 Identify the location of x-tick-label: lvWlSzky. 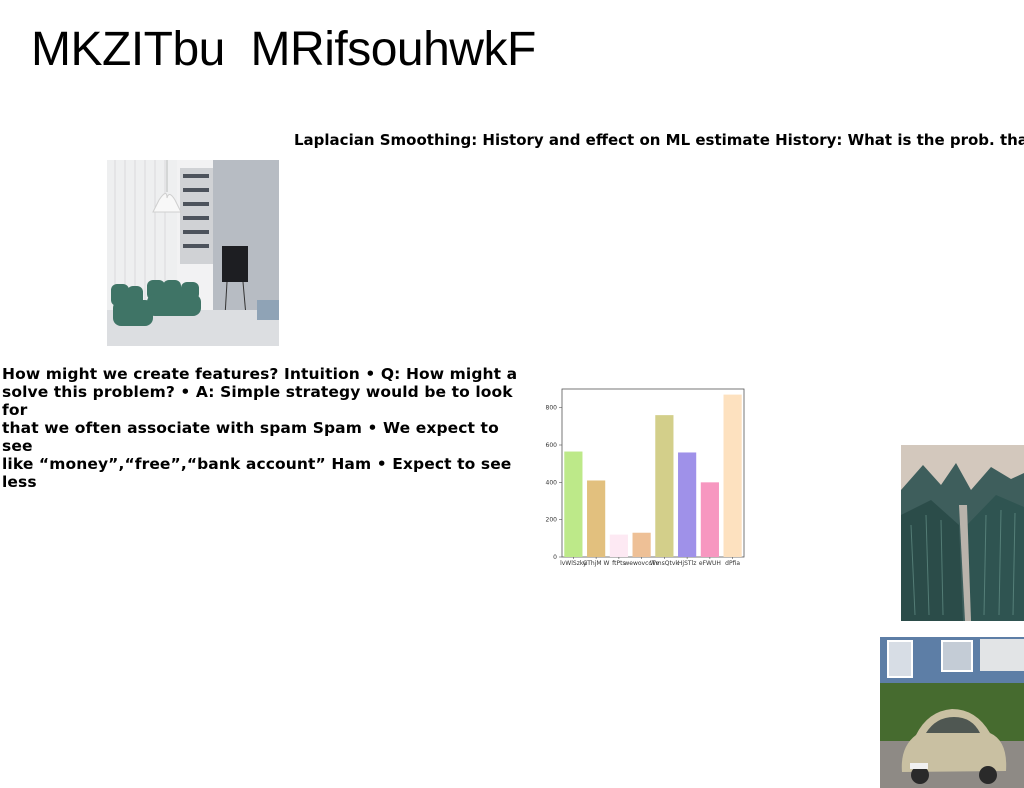
(573, 563).